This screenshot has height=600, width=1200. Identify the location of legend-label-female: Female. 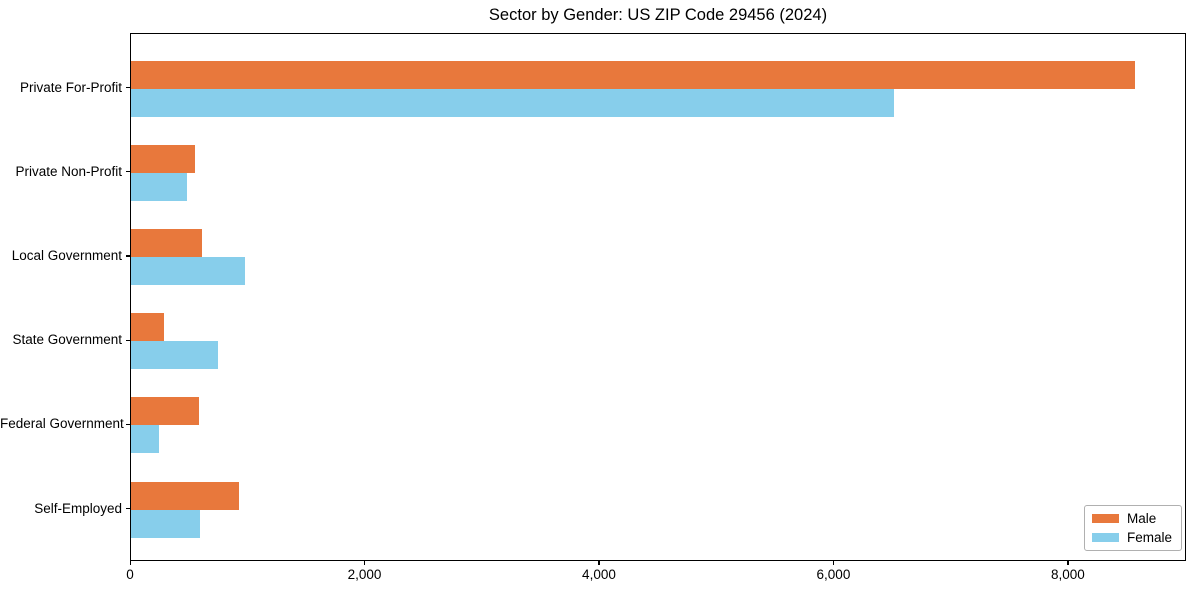
(1149, 537).